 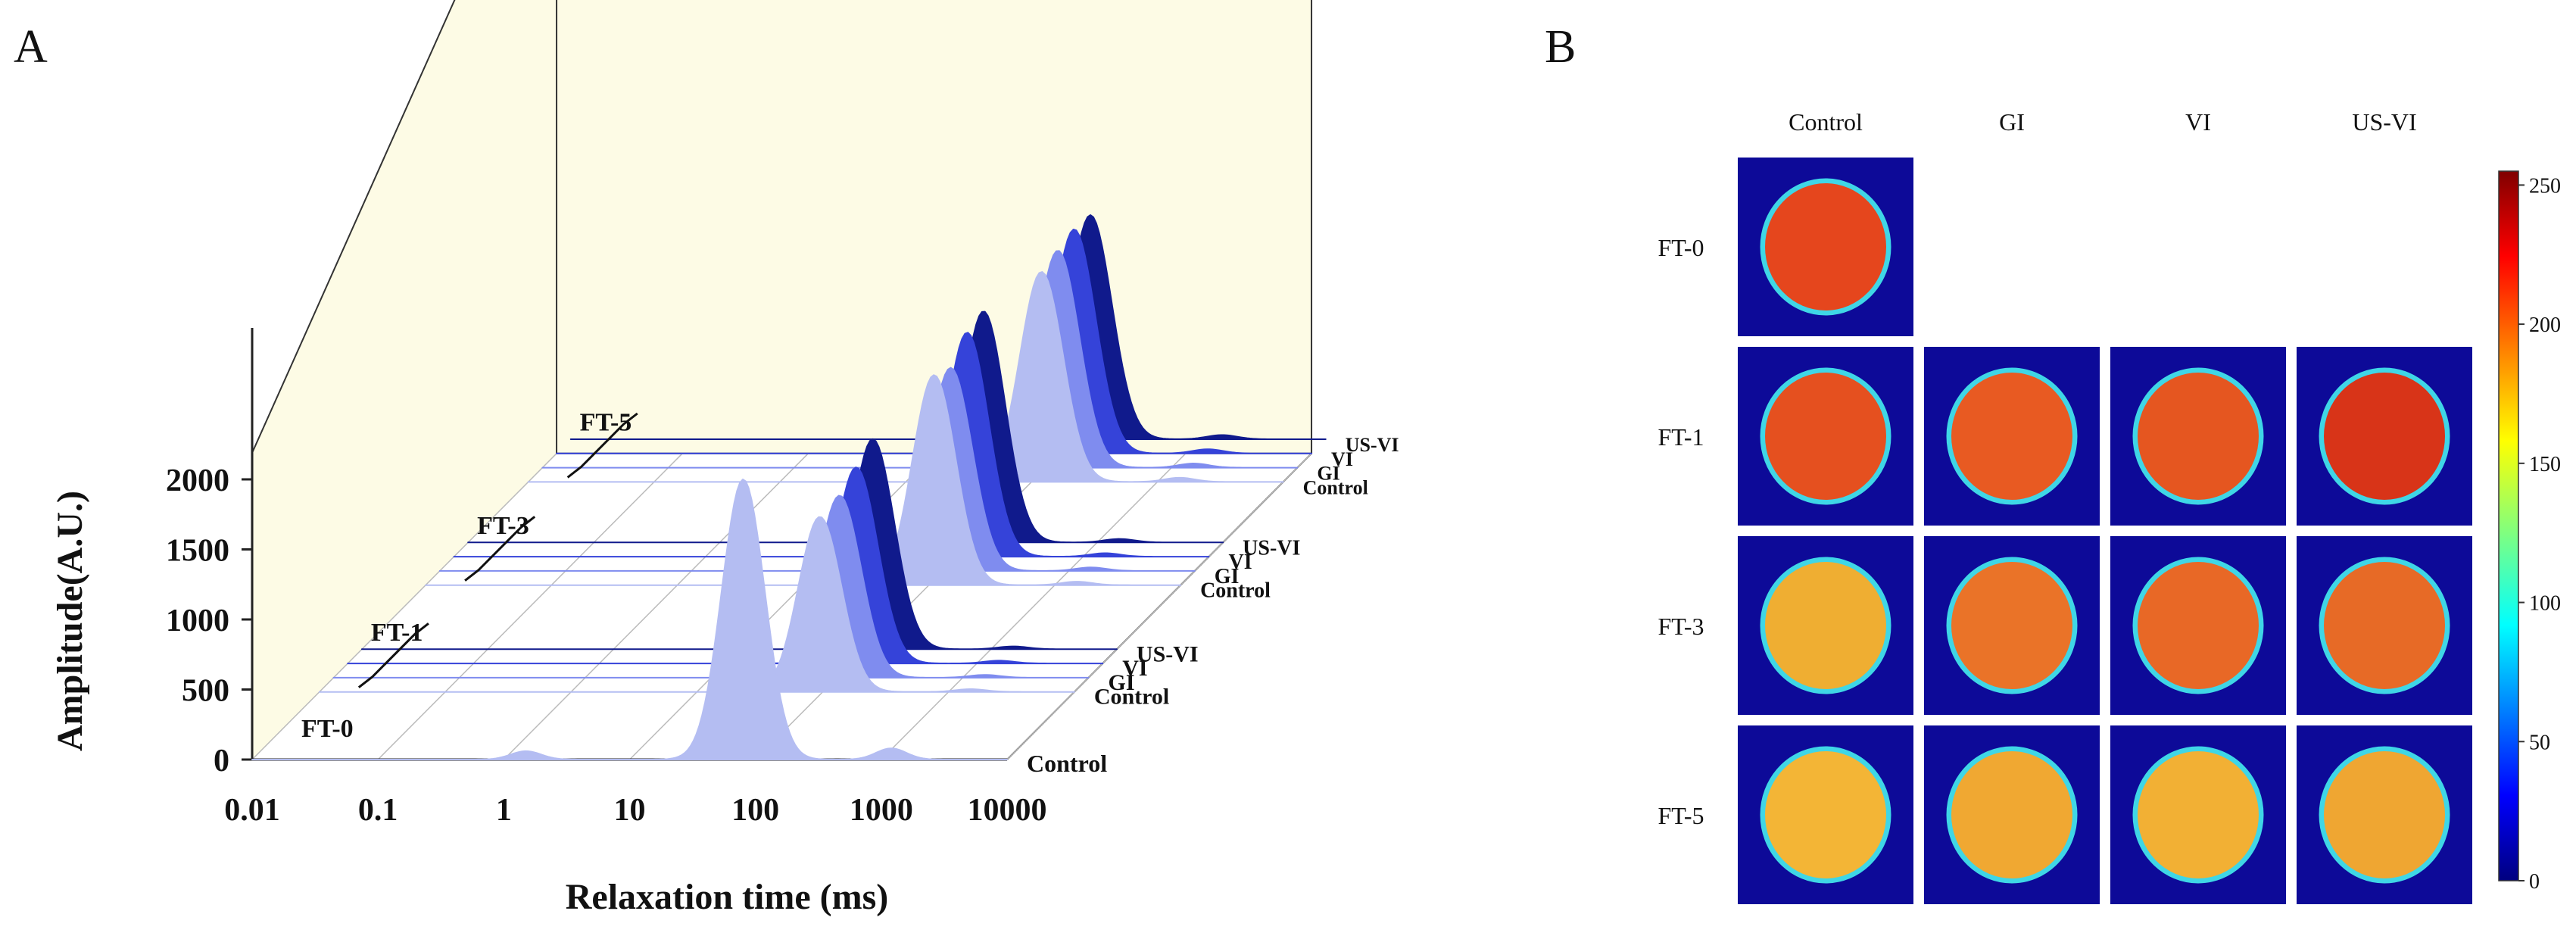 I want to click on colorbar-tick-label: 250, so click(x=2545, y=186).